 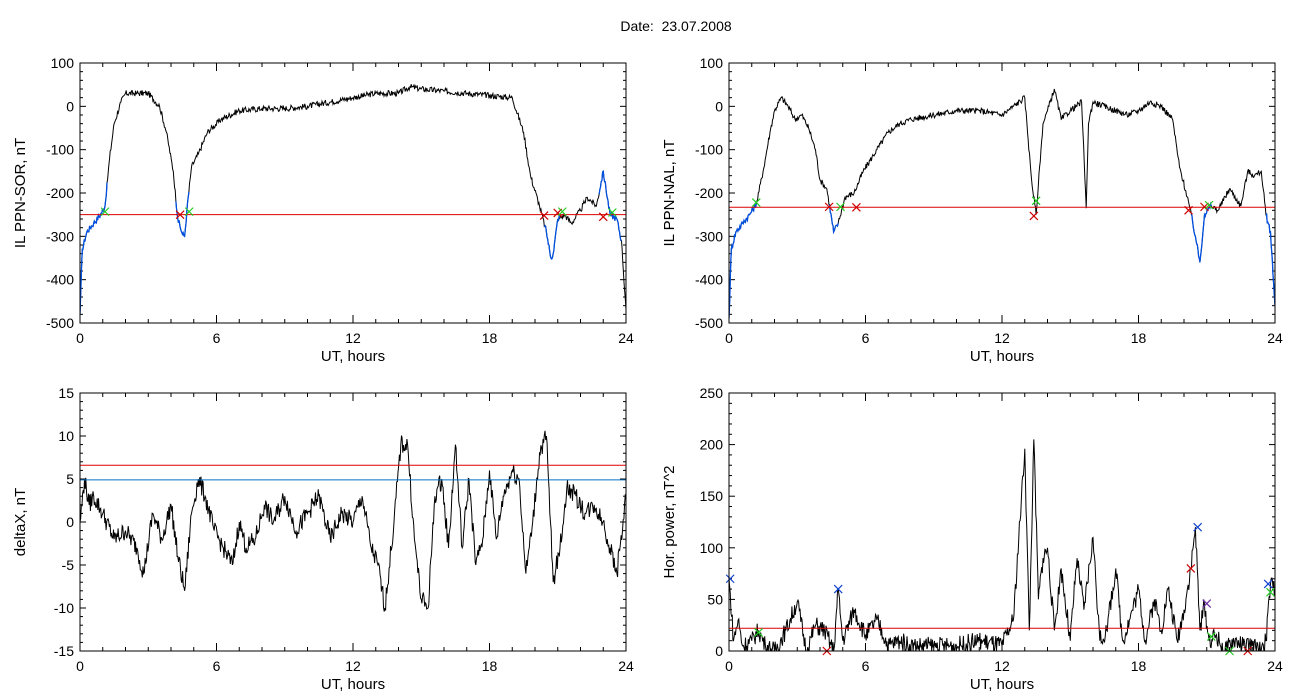 What do you see at coordinates (709, 150) in the screenshot?
I see `y-tick-label: -100` at bounding box center [709, 150].